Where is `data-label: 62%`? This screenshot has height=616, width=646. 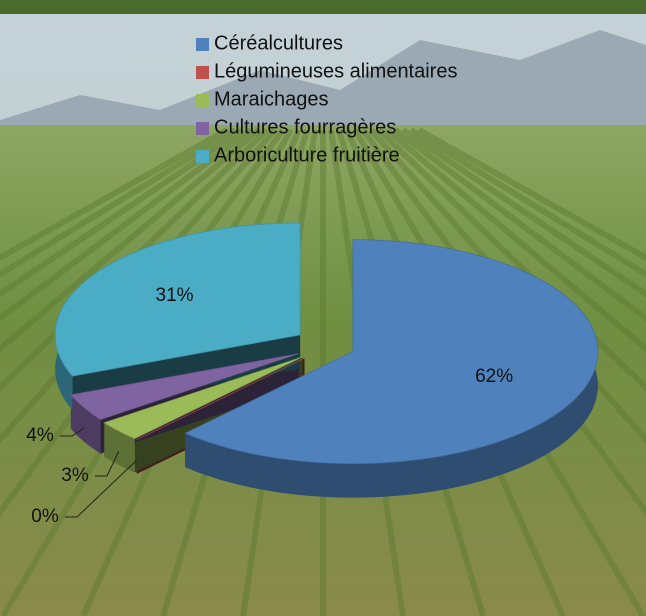 data-label: 62% is located at coordinates (494, 376).